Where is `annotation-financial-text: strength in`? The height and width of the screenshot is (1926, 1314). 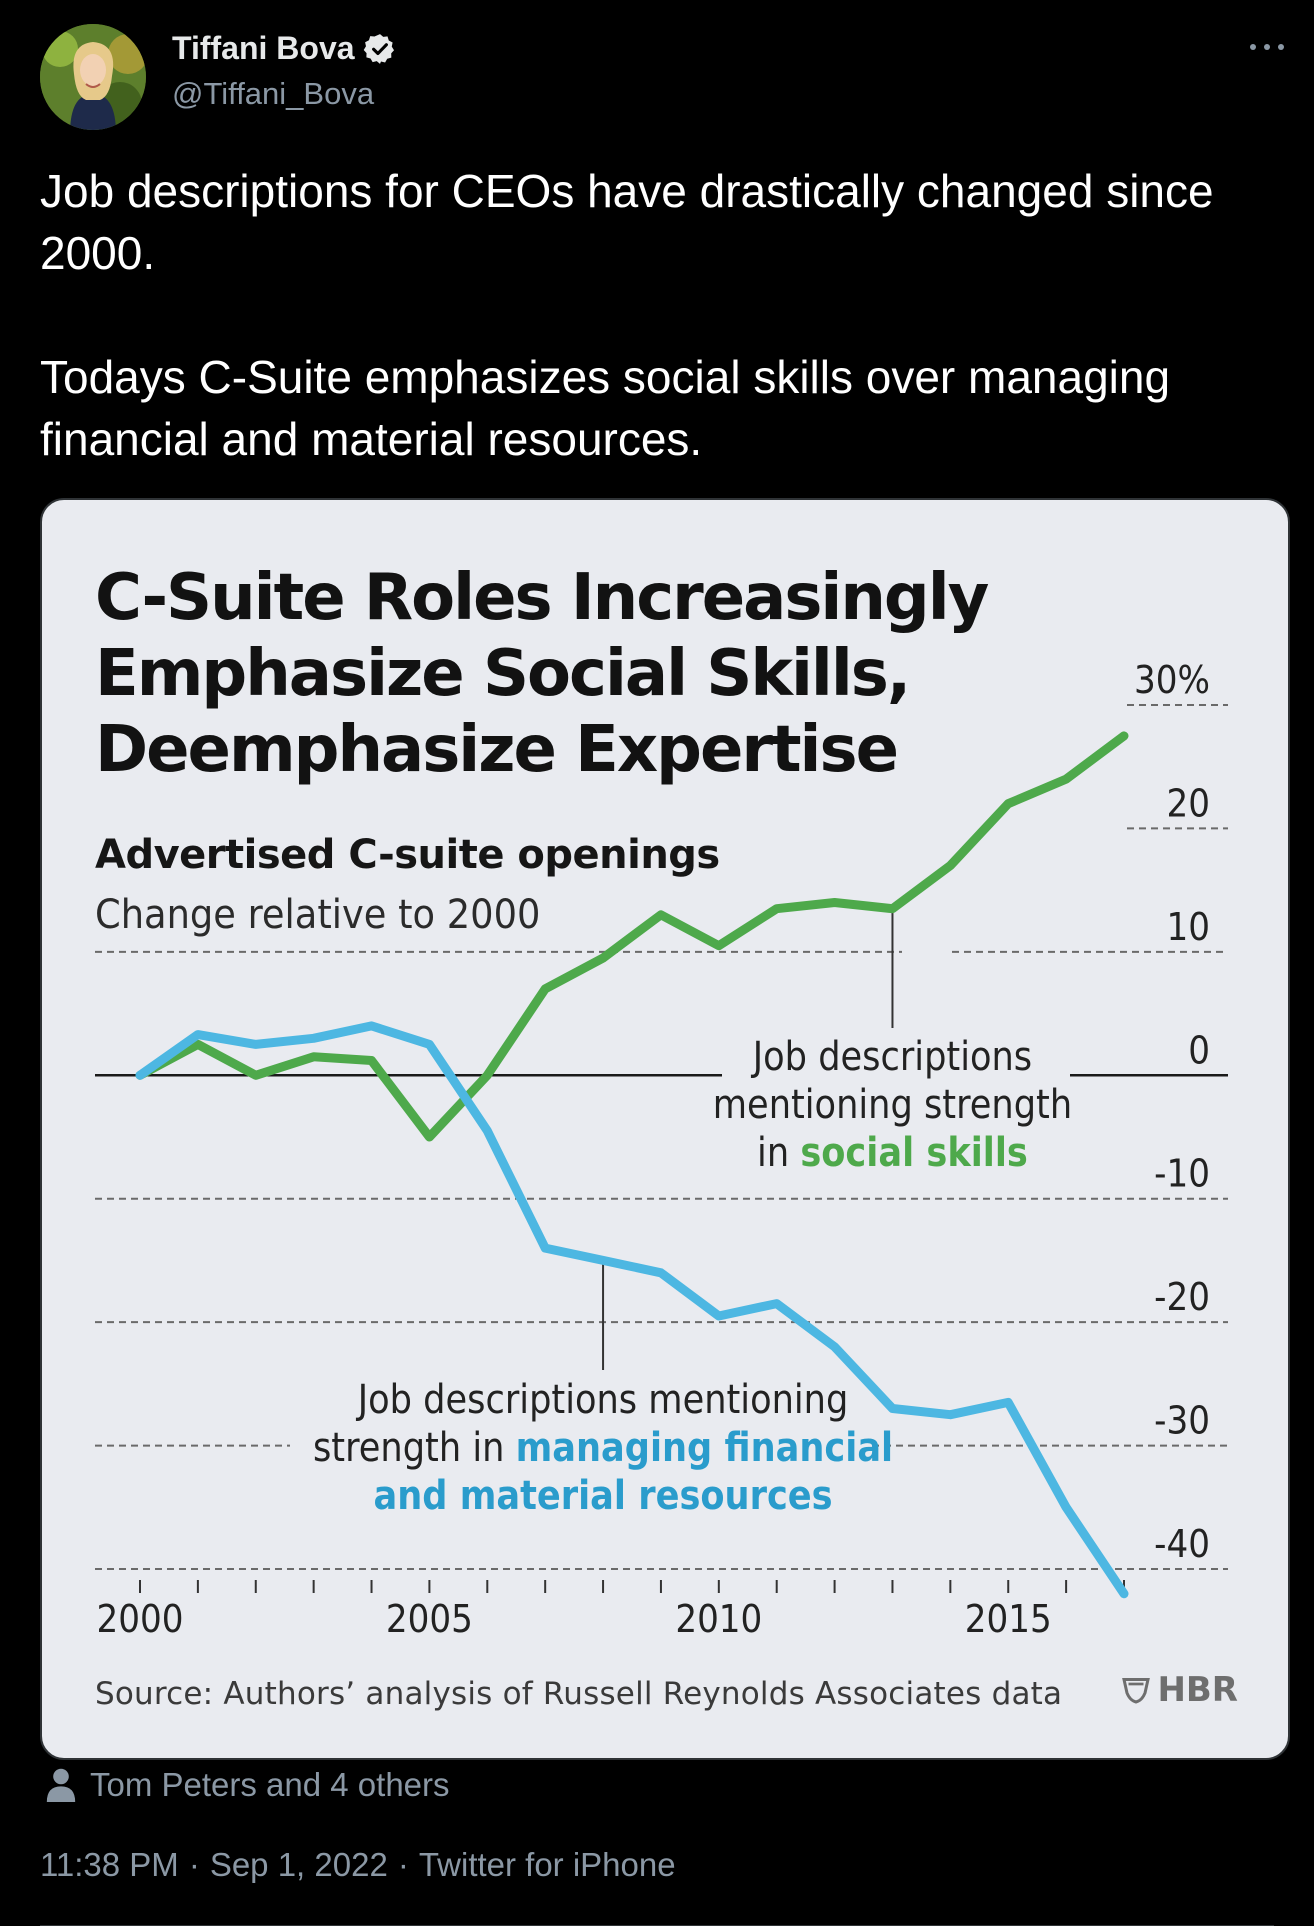 annotation-financial-text: strength in is located at coordinates (414, 1447).